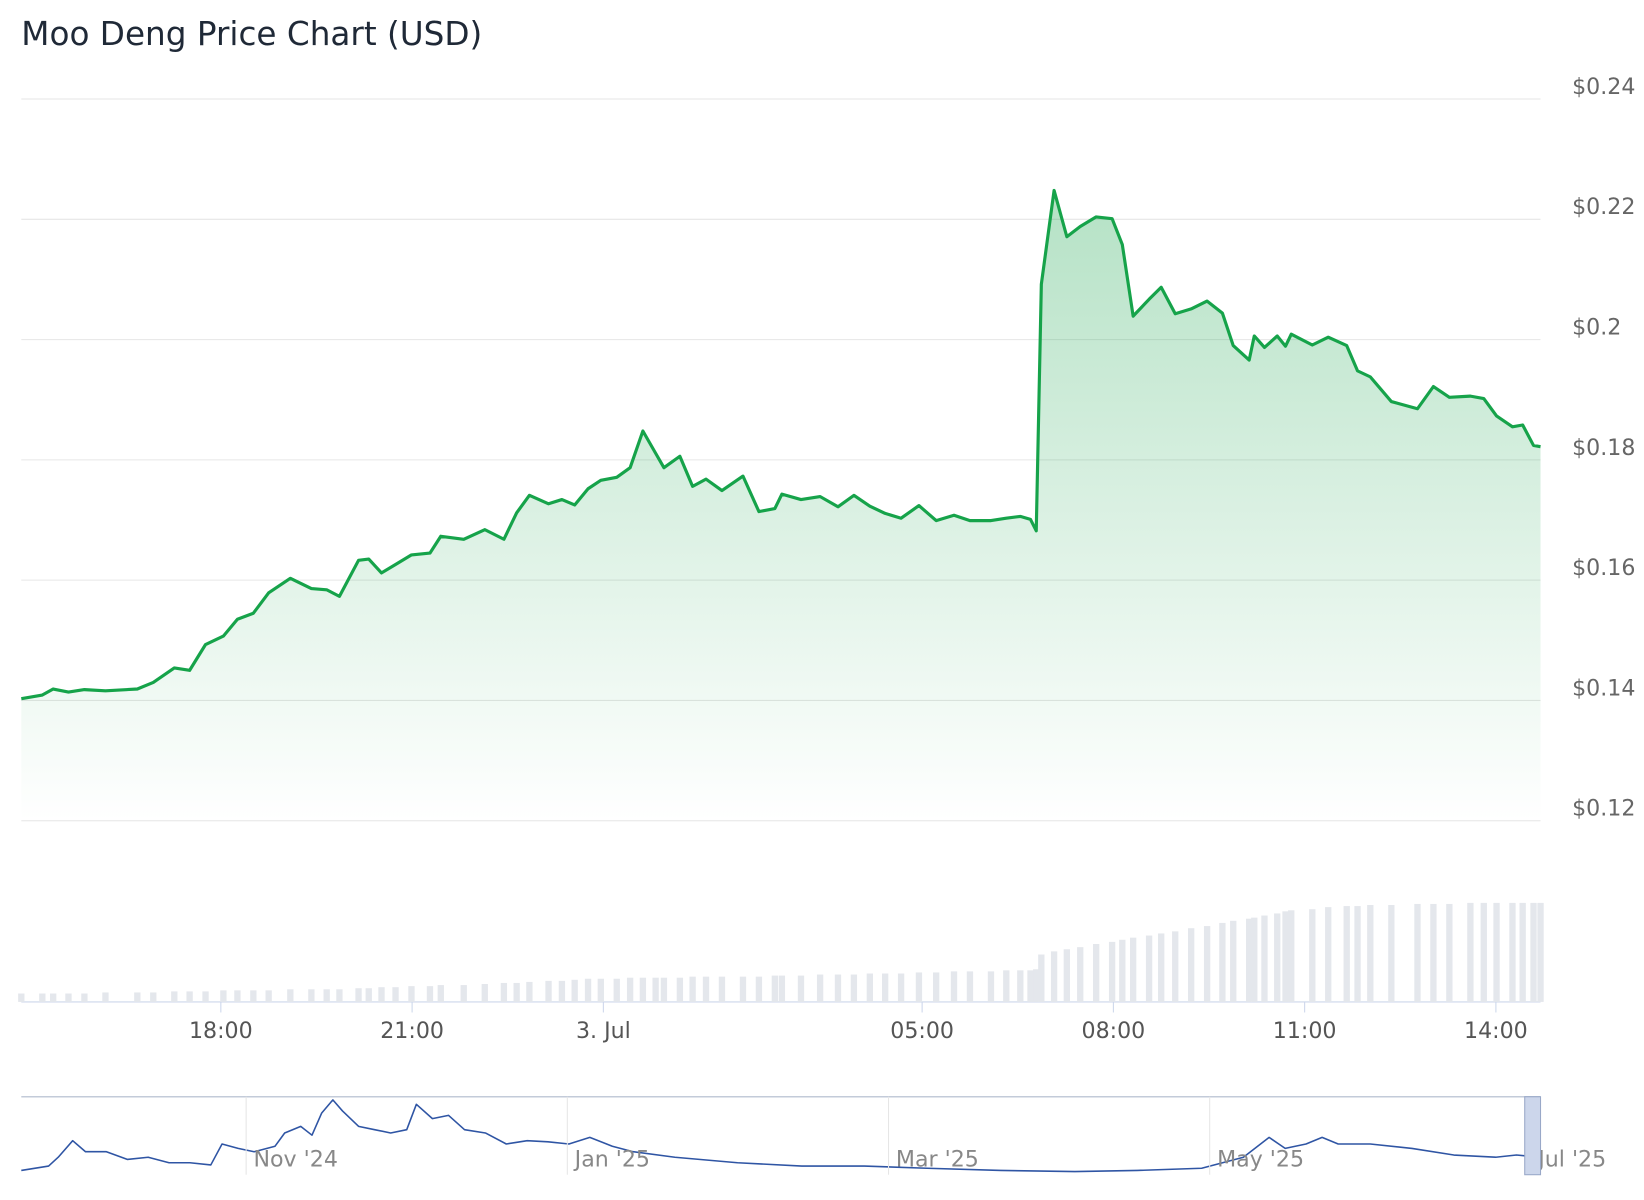 This screenshot has height=1200, width=1644. I want to click on y-tick-label: $0.16, so click(1603, 568).